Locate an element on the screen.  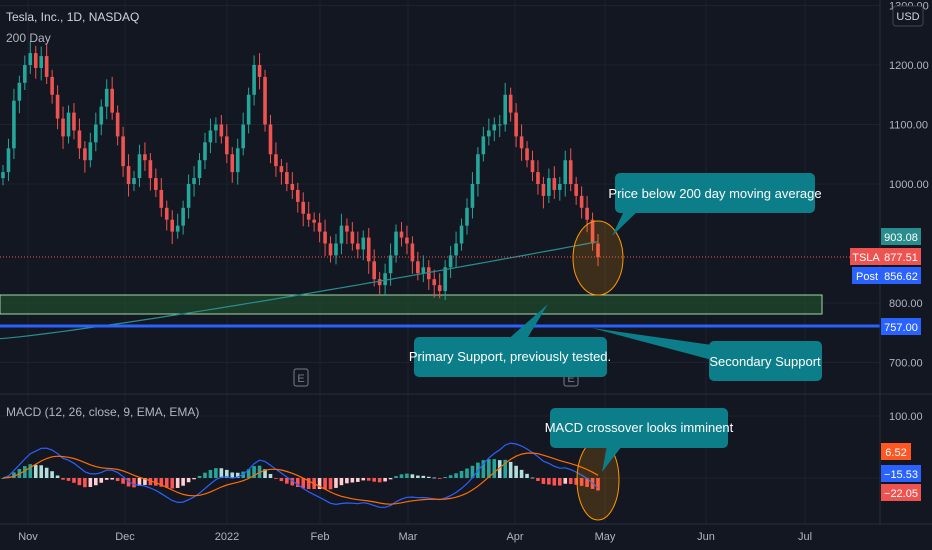
callout-text: MACD crossover looks imminent is located at coordinates (639, 427).